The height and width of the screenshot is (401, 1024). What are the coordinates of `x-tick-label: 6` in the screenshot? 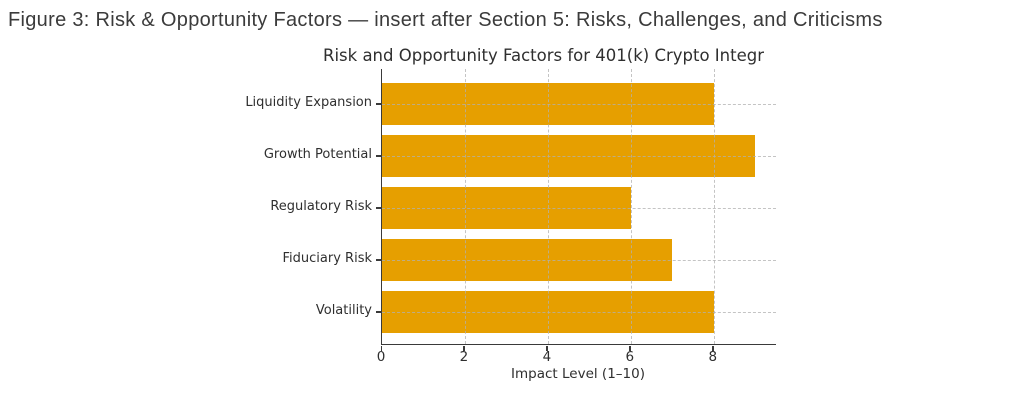 It's located at (630, 357).